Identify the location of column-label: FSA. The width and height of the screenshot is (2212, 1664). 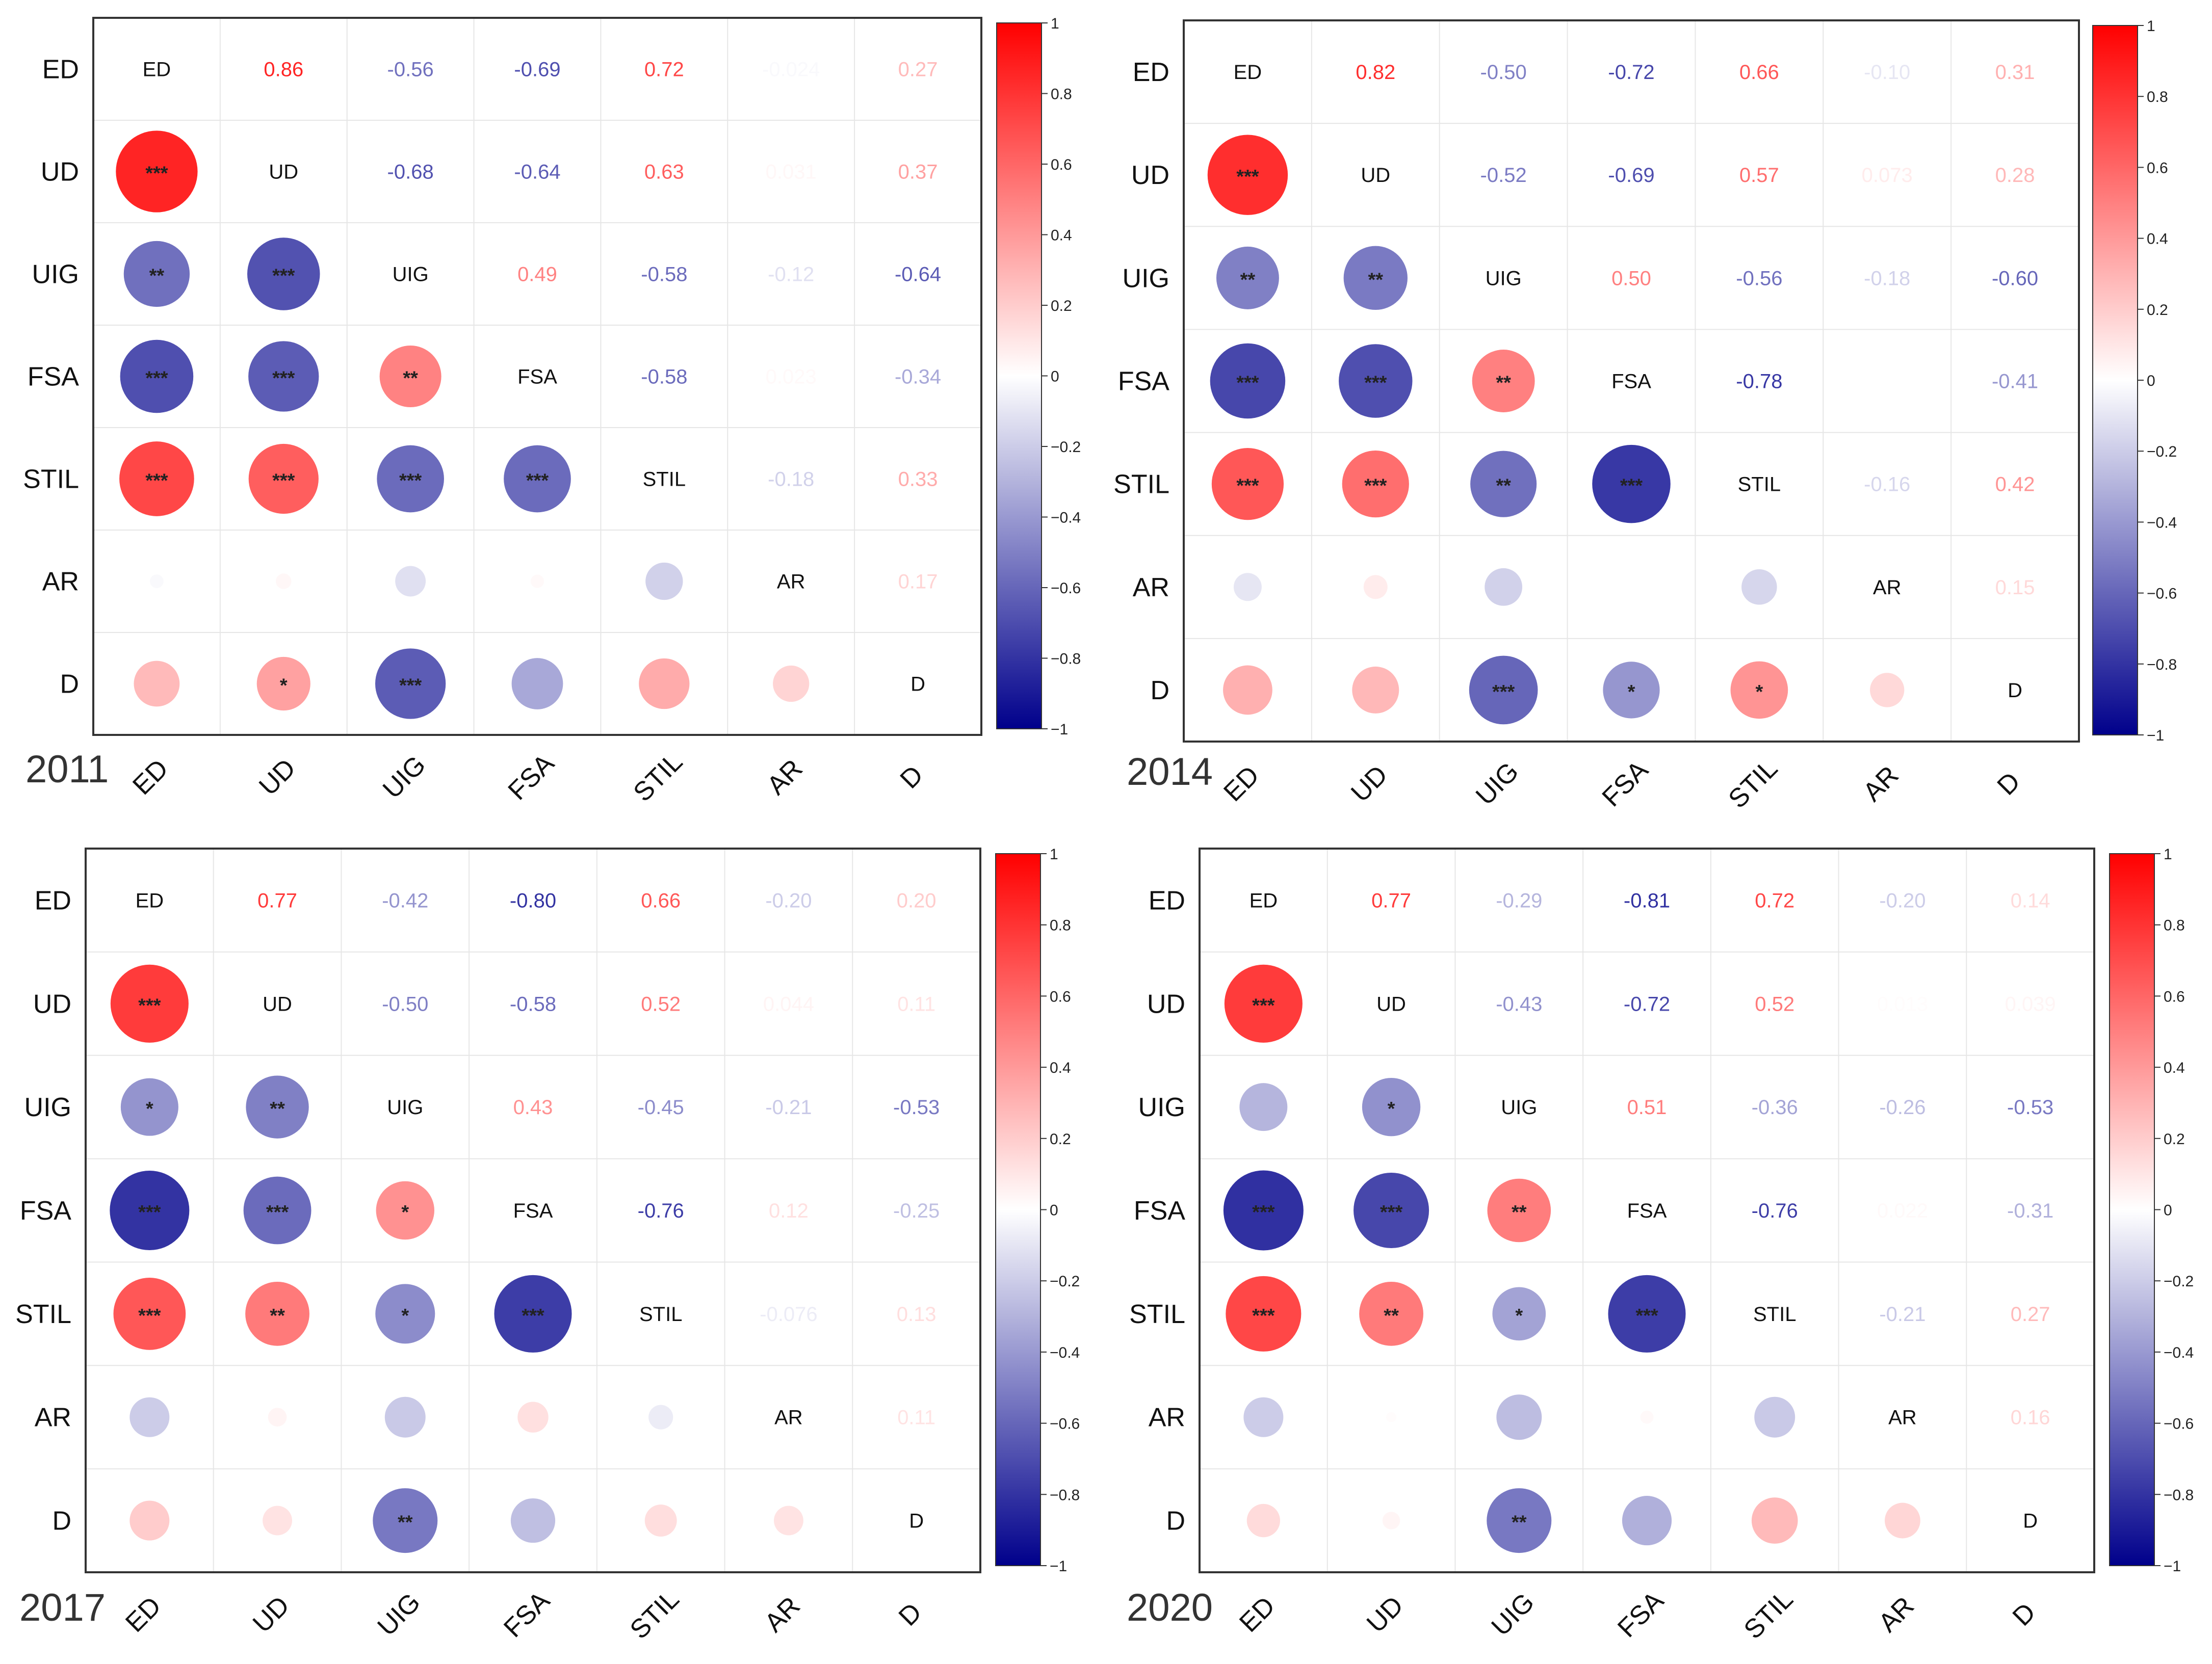
(1625, 783).